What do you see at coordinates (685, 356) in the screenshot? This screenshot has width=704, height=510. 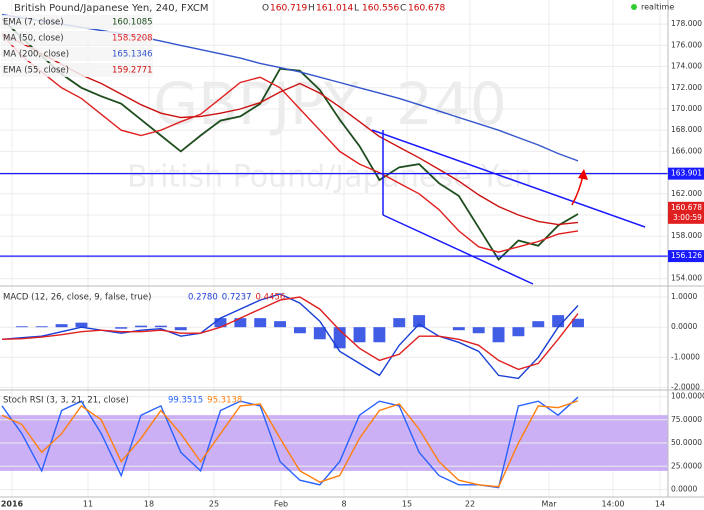 I see `y-tick-label: -1.0000` at bounding box center [685, 356].